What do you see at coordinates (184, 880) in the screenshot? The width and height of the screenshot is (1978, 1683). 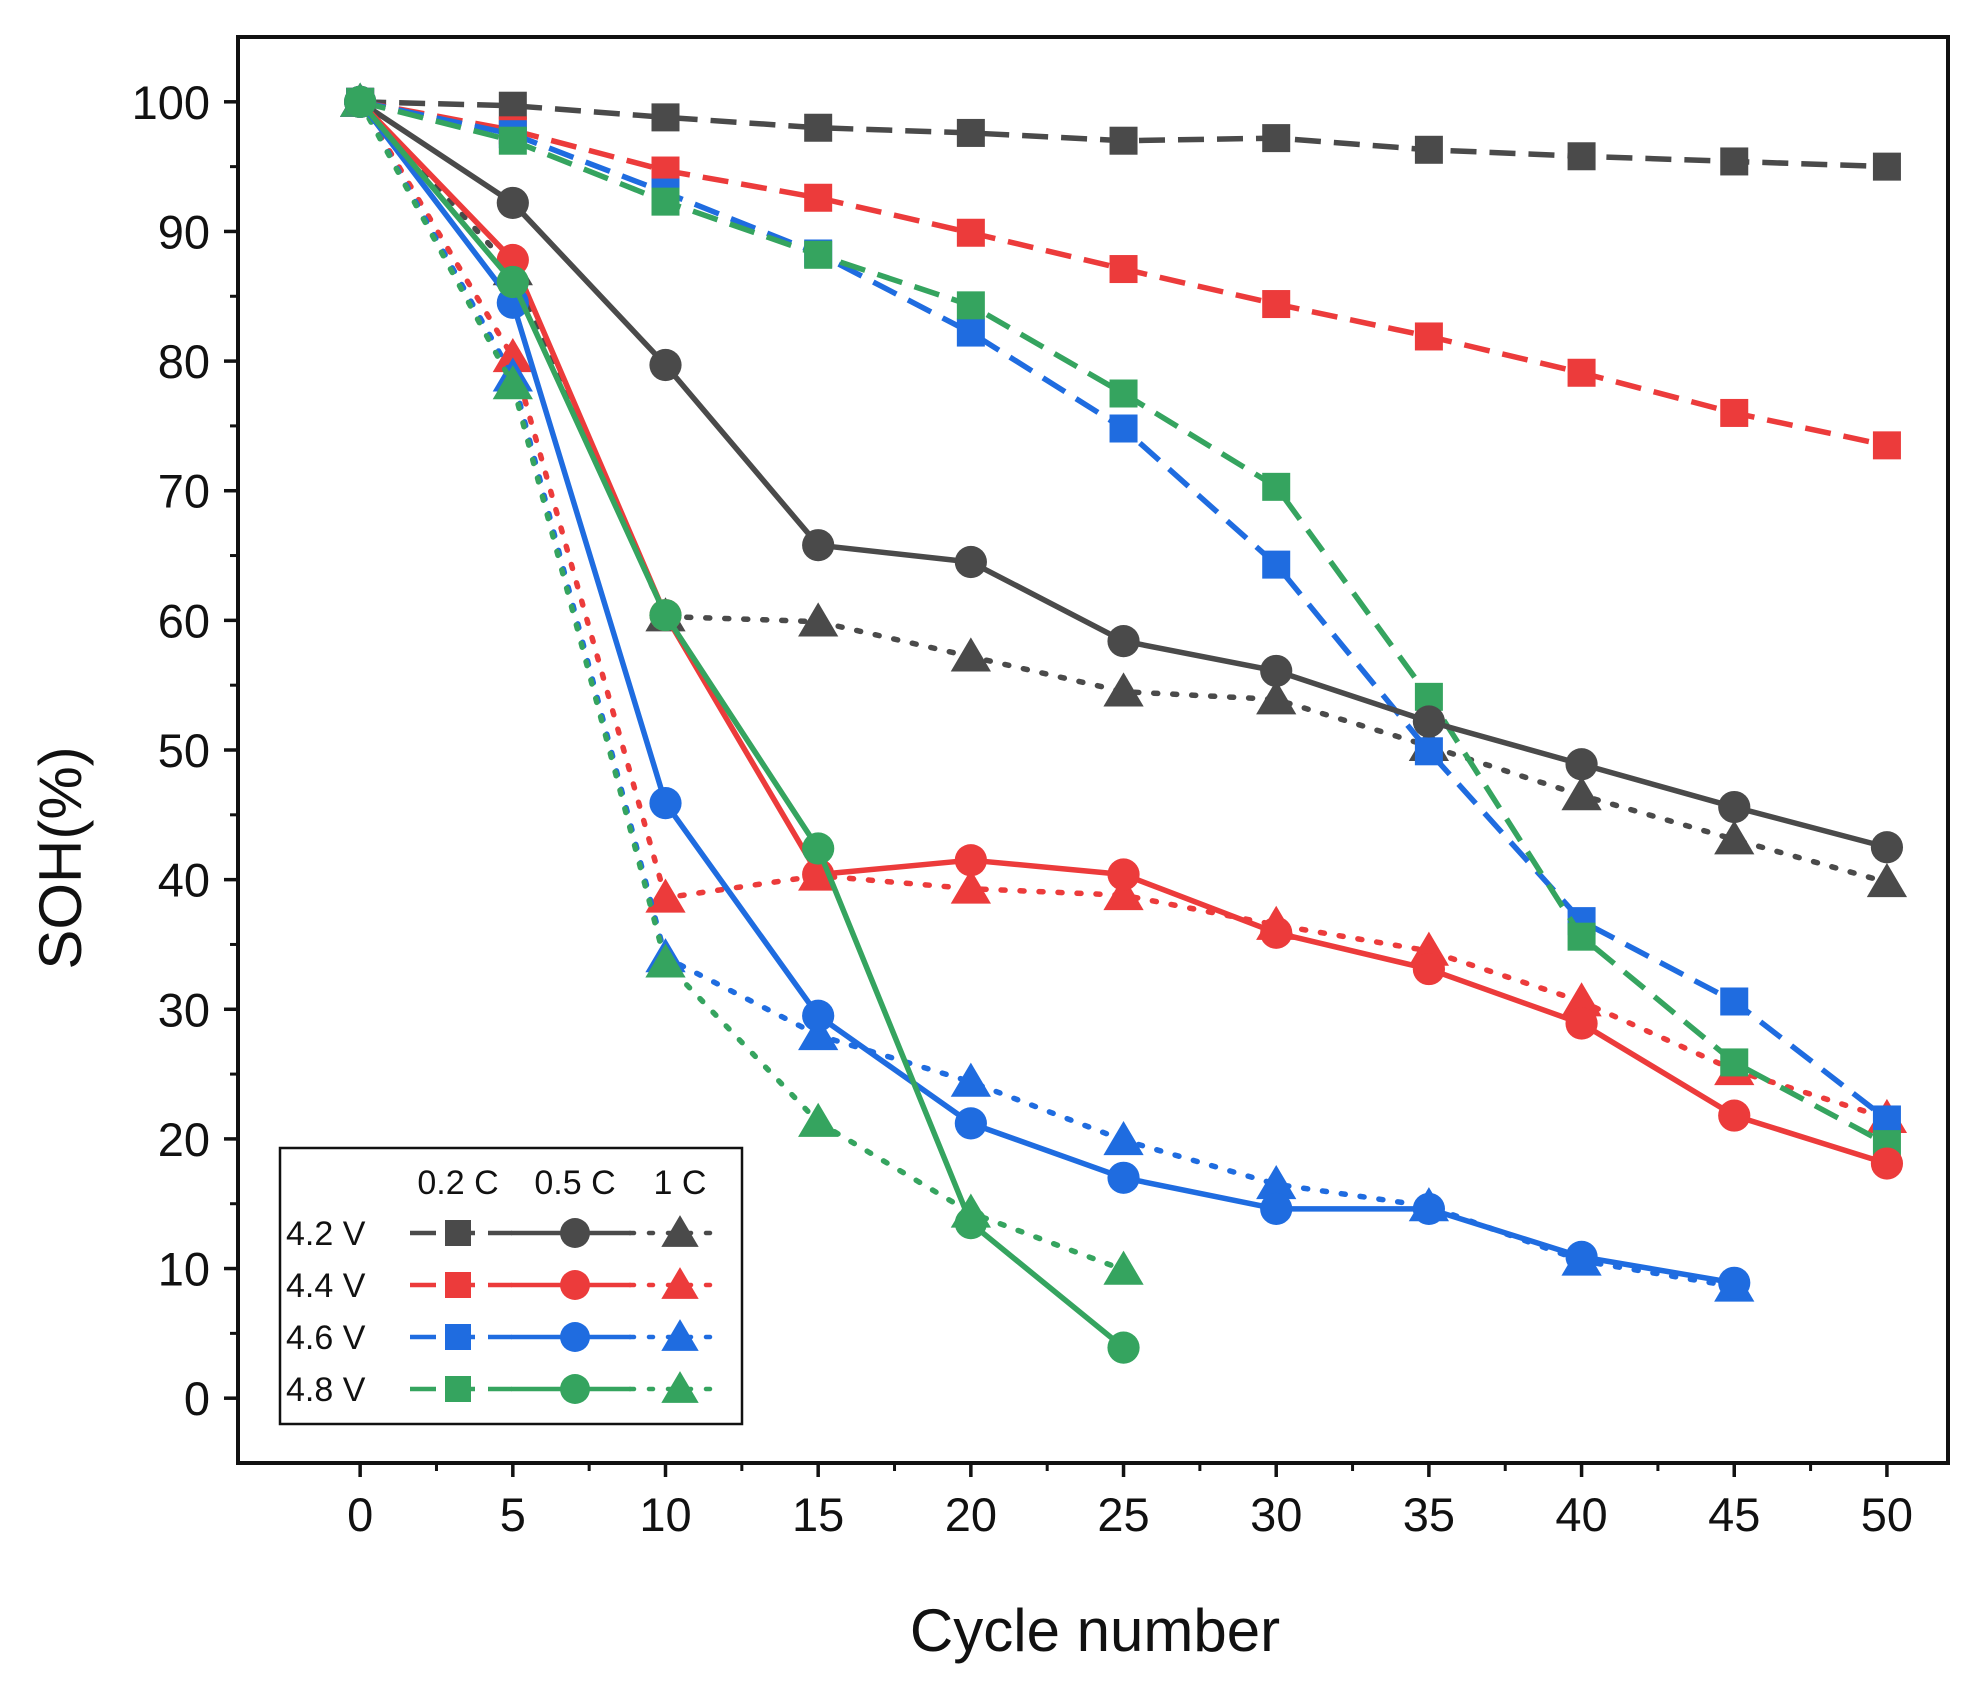 I see `y-tick-label-40: 40` at bounding box center [184, 880].